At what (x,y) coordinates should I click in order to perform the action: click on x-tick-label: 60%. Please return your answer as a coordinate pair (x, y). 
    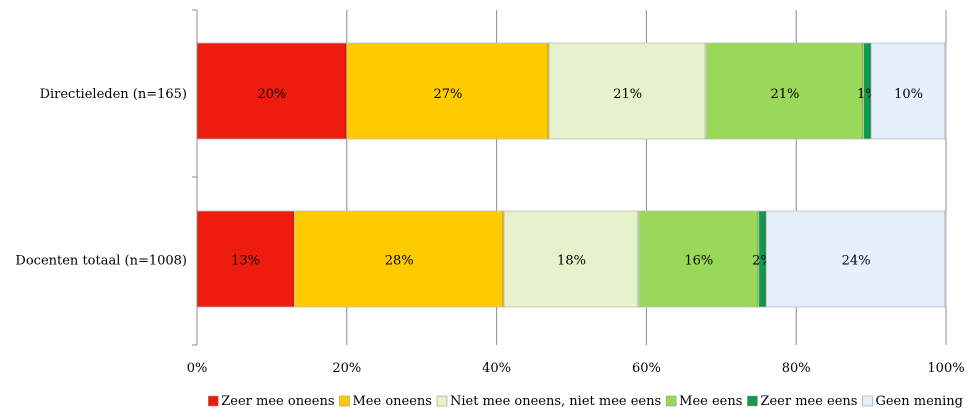
    Looking at the image, I should click on (646, 368).